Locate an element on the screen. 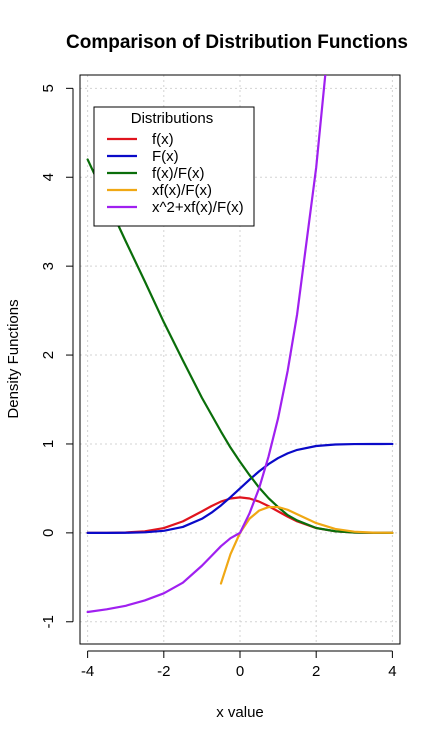 The image size is (439, 741). y-tick-label: 2 is located at coordinates (48, 355).